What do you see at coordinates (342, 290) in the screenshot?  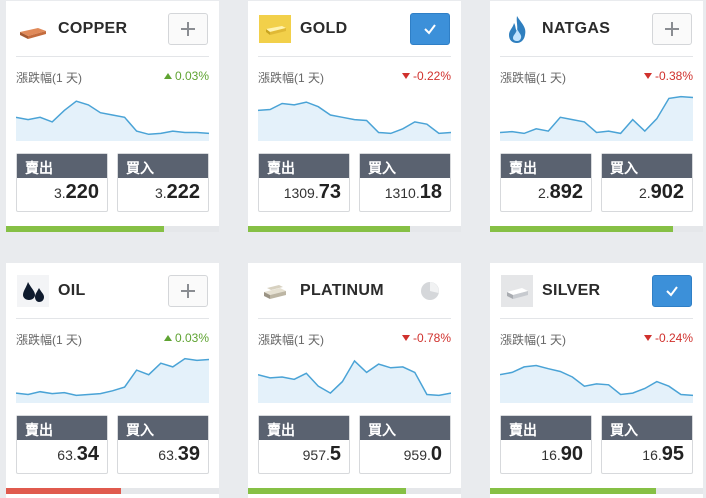 I see `instrument-name: PLATINUM` at bounding box center [342, 290].